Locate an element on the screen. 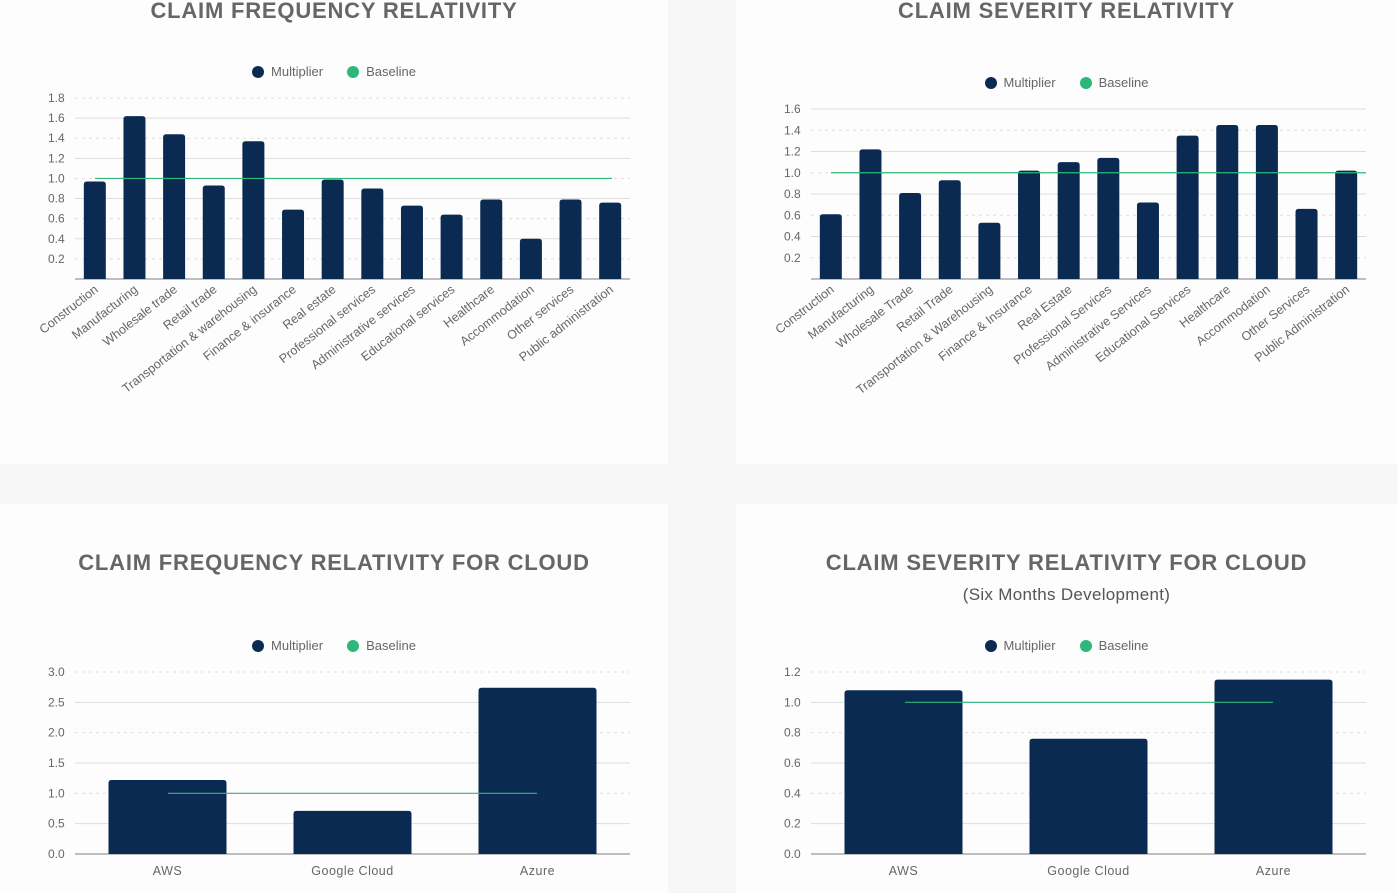  chart-title: CLAIM SEVERITY RELATIVITY FOR CLOUD is located at coordinates (1066, 562).